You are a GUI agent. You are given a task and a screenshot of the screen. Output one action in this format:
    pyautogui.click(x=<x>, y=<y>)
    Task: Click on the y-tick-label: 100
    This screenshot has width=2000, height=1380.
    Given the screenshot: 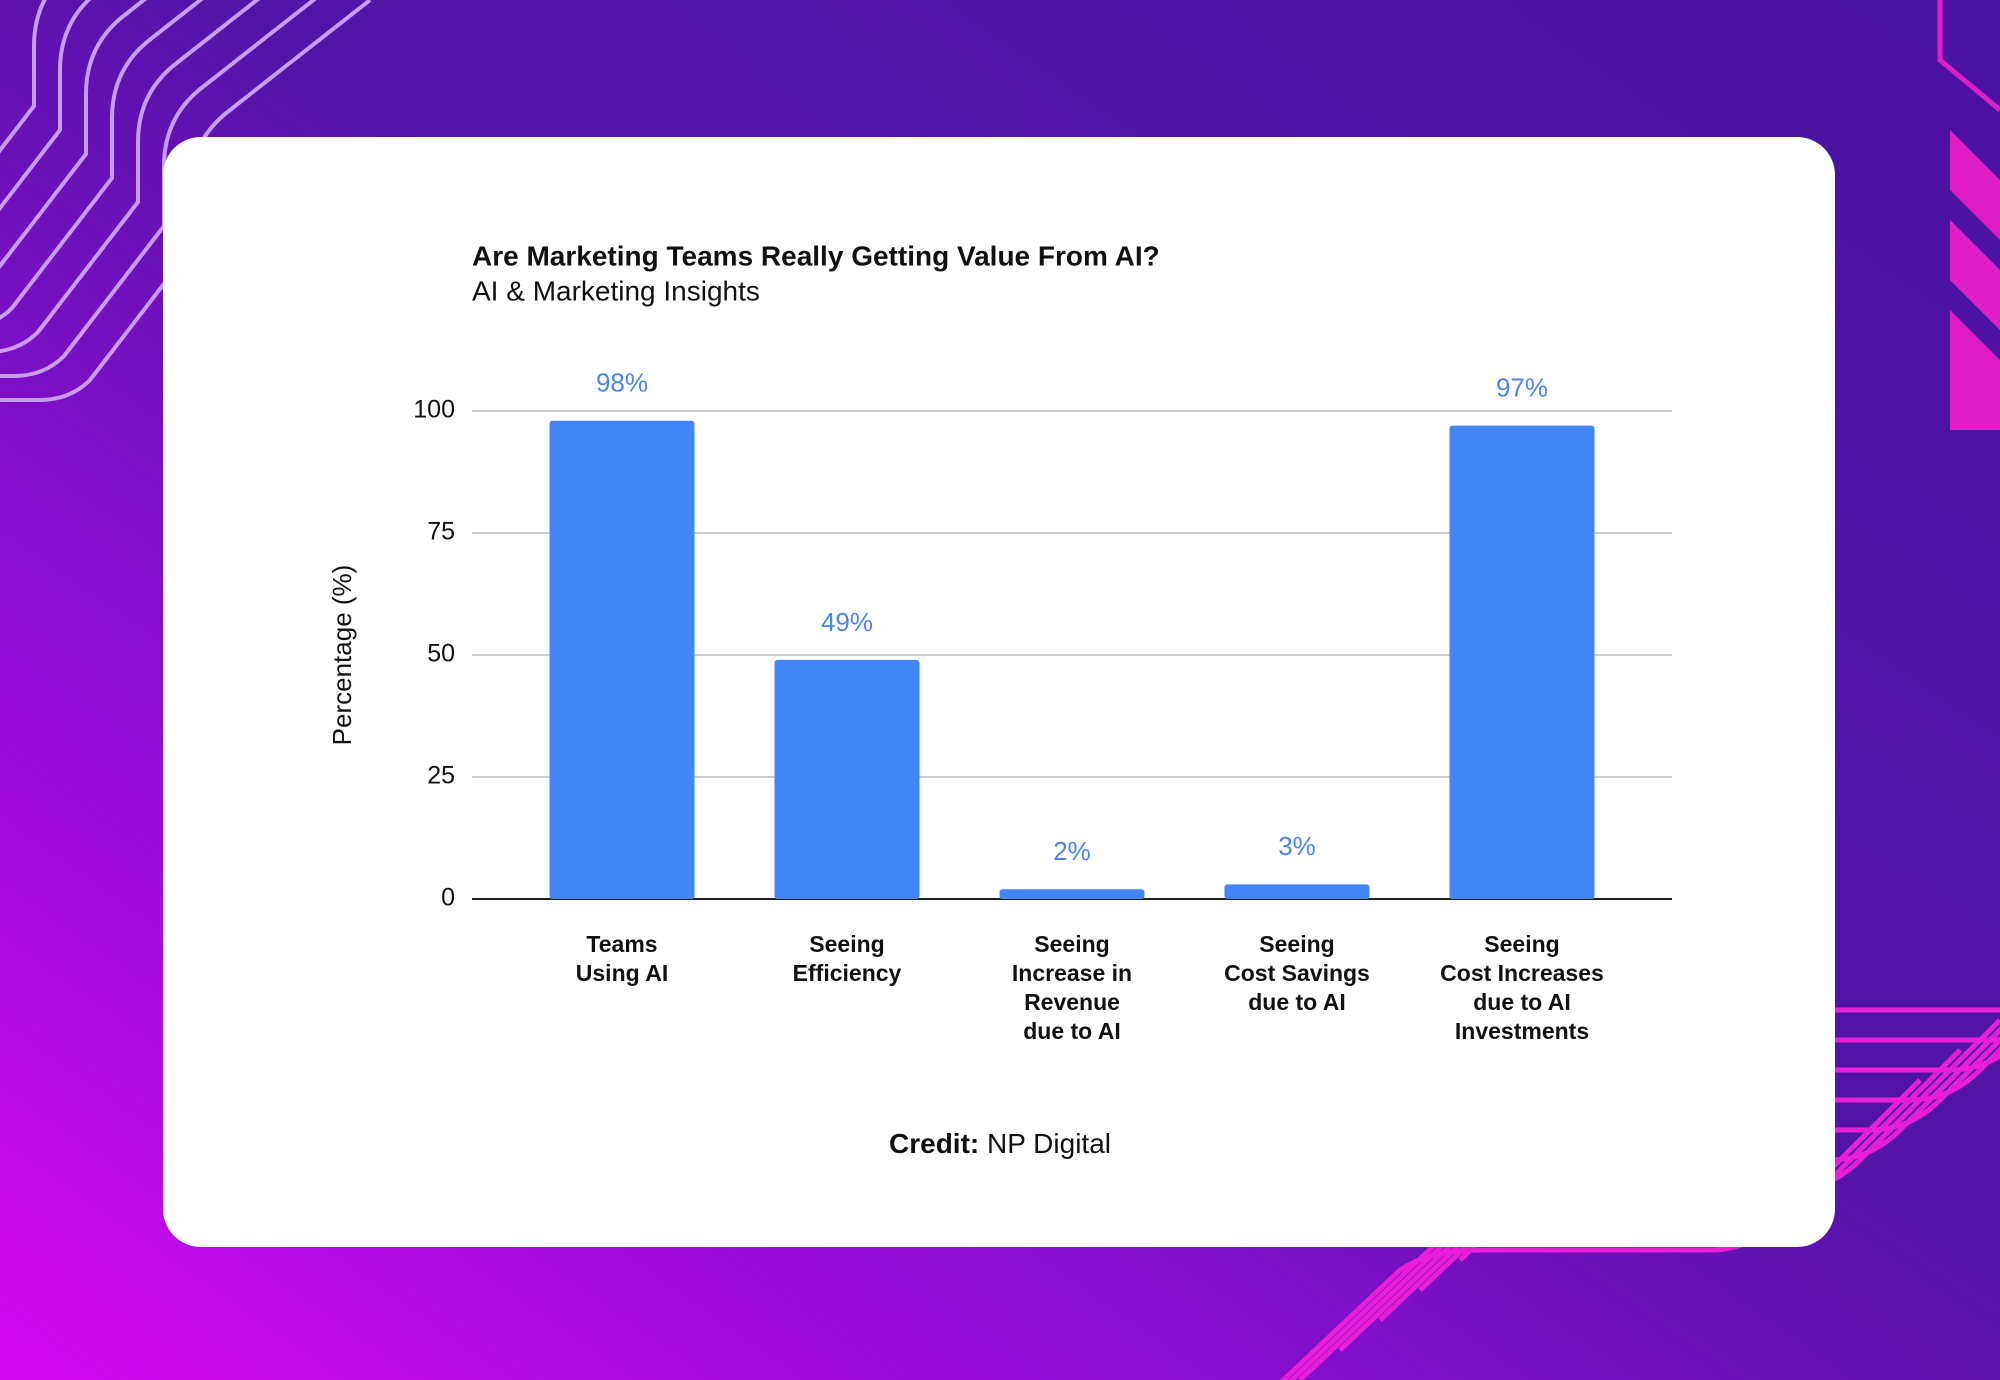 What is the action you would take?
    pyautogui.click(x=434, y=410)
    